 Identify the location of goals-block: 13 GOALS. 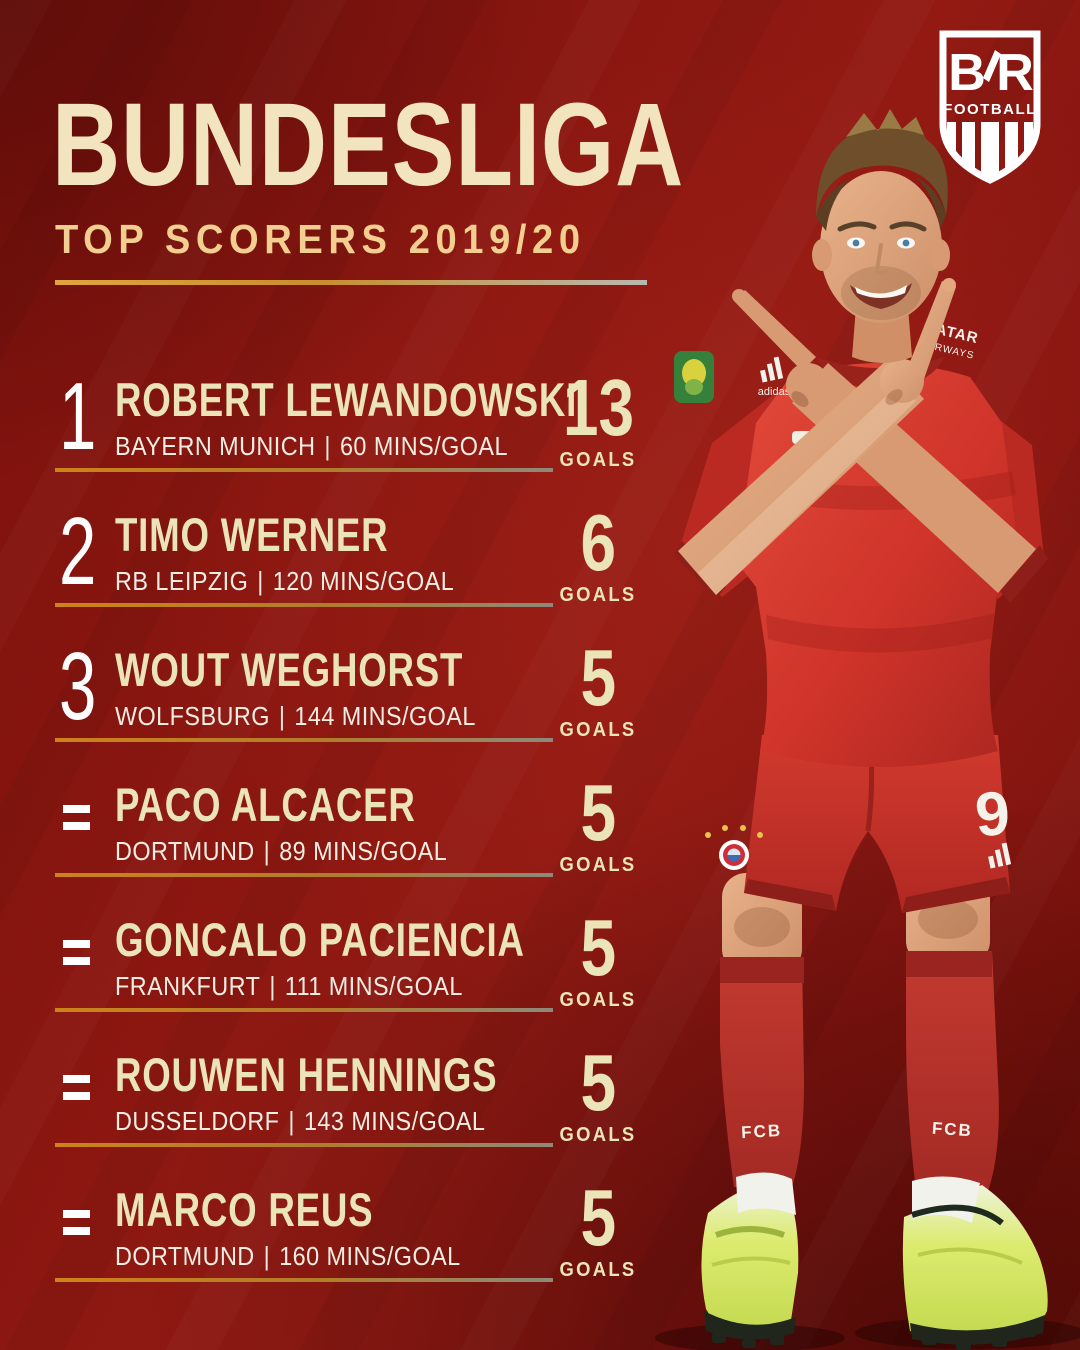
(598, 417).